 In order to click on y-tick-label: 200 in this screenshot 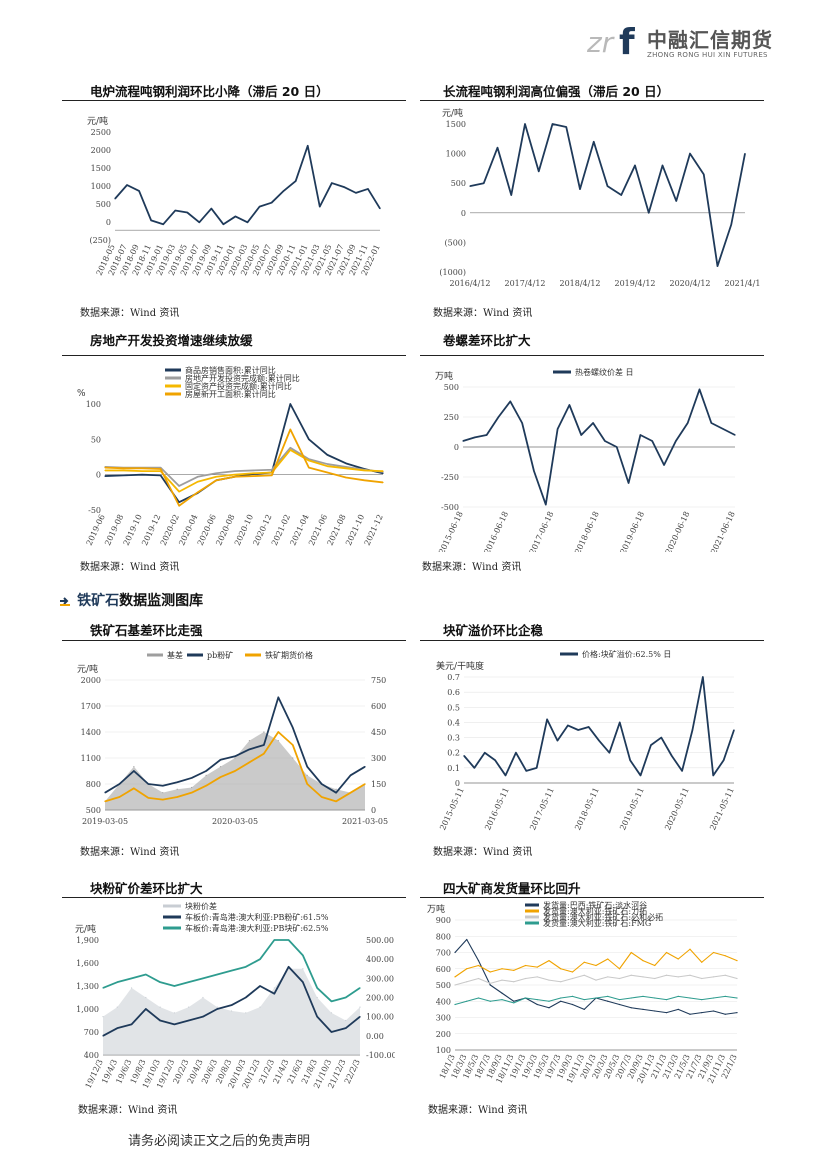, I will do `click(443, 1034)`.